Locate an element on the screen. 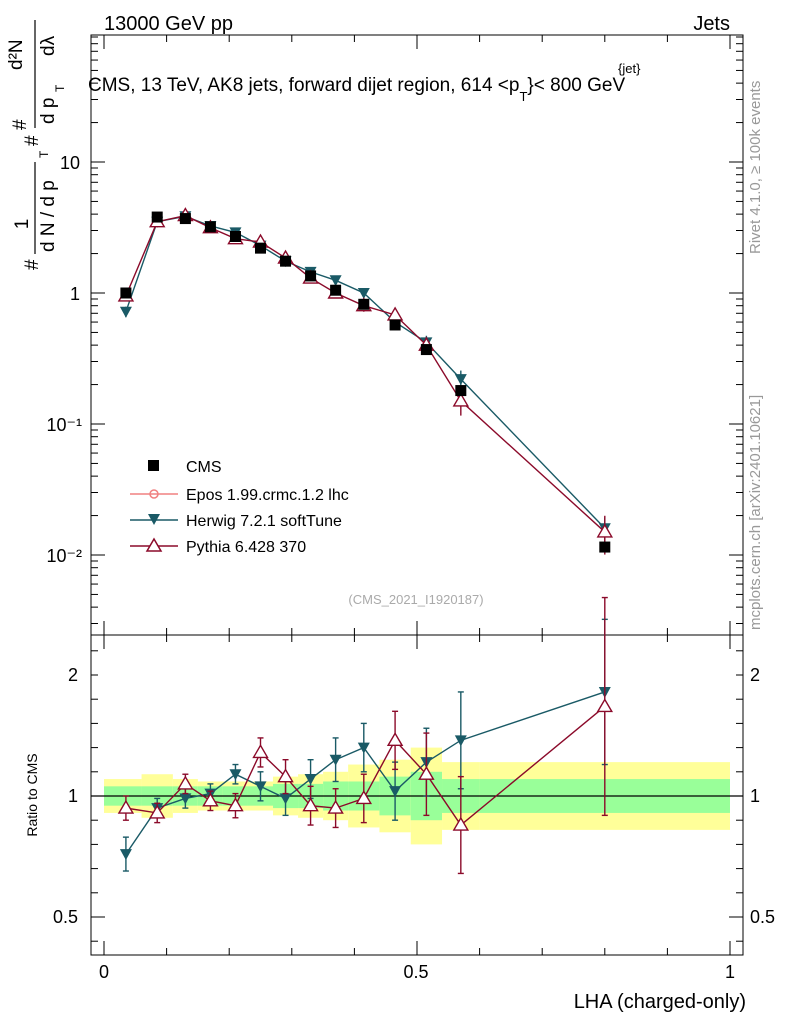 The image size is (786, 1024). main-y-tick-labels: 10⁻² 10⁻¹ 1 10 is located at coordinates (64, 359).